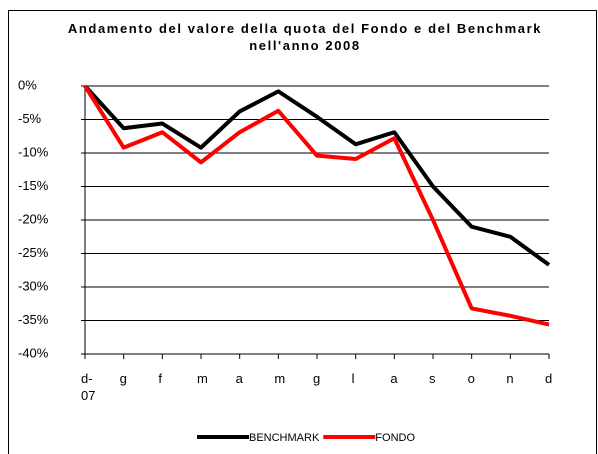 The image size is (598, 454). I want to click on y-tick-label: -20%, so click(33, 218).